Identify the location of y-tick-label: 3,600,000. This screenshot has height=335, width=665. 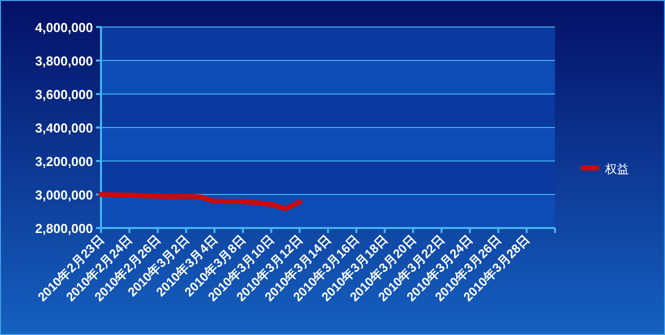
(64, 94).